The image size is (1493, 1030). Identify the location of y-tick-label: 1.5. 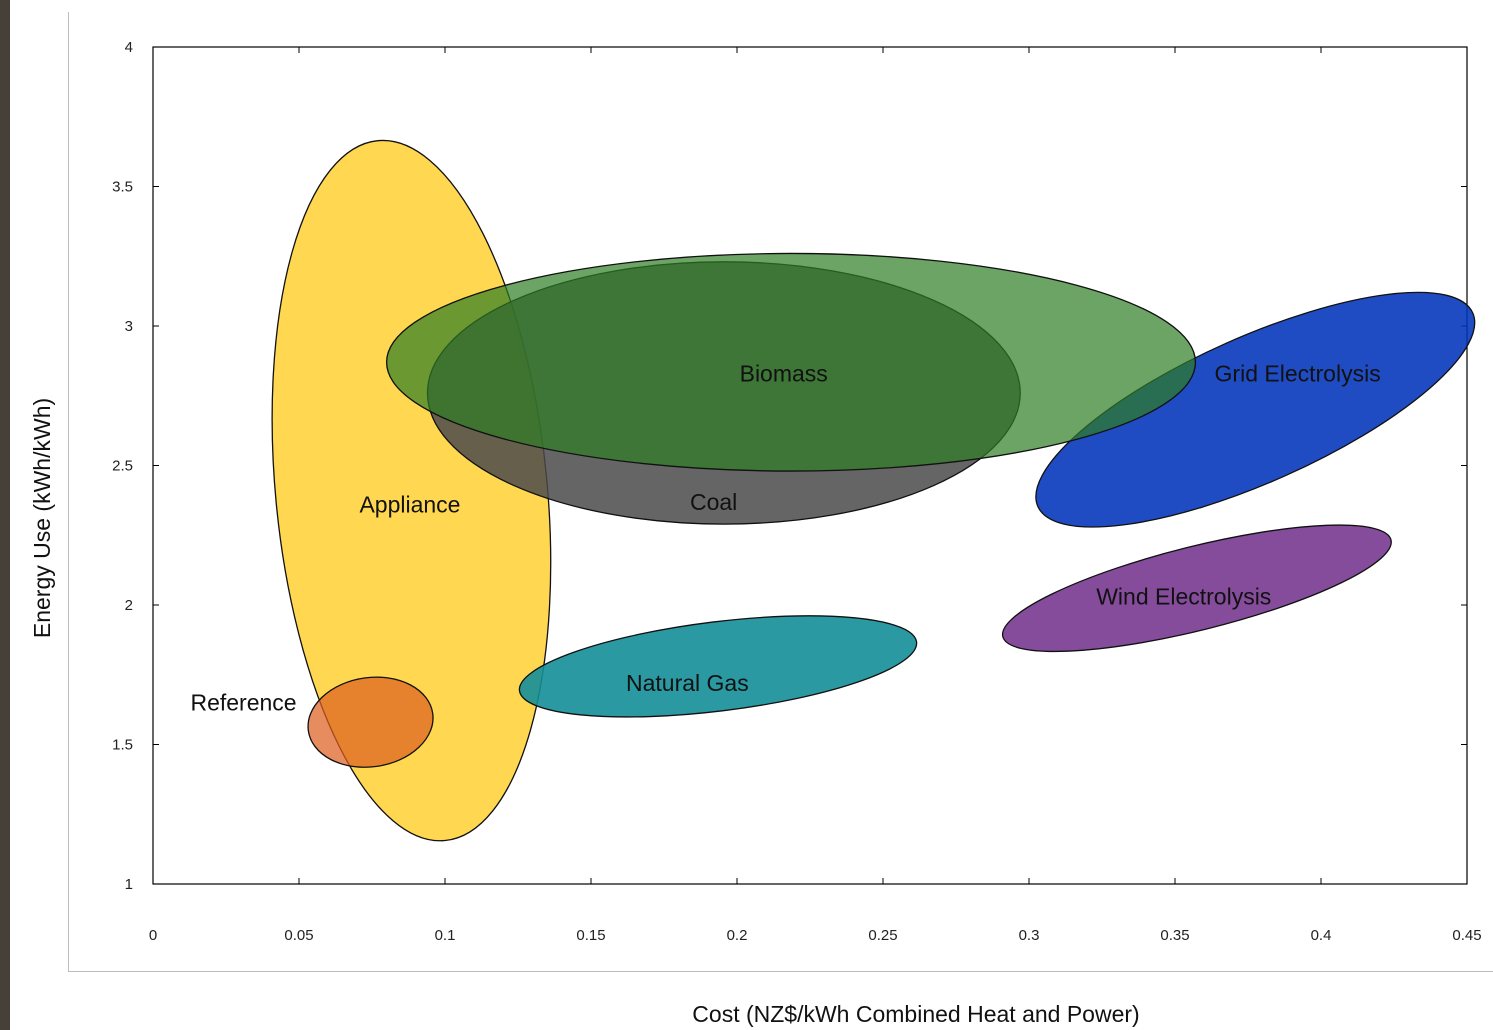
(122, 745).